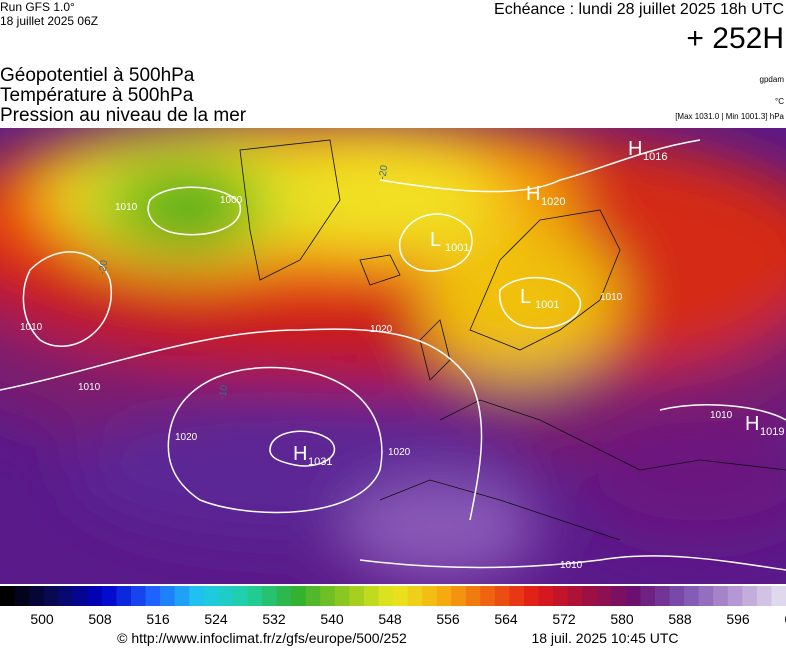 The height and width of the screenshot is (648, 786). I want to click on center-value: 1020, so click(553, 202).